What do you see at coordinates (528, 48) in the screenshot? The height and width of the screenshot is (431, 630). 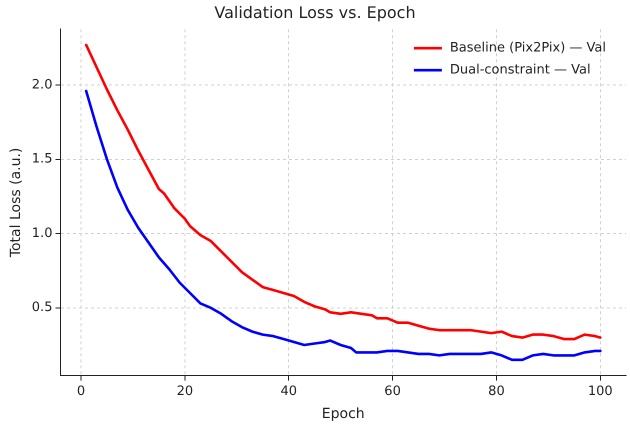 I see `legend-label: Baseline (Pix2Pix) — Val` at bounding box center [528, 48].